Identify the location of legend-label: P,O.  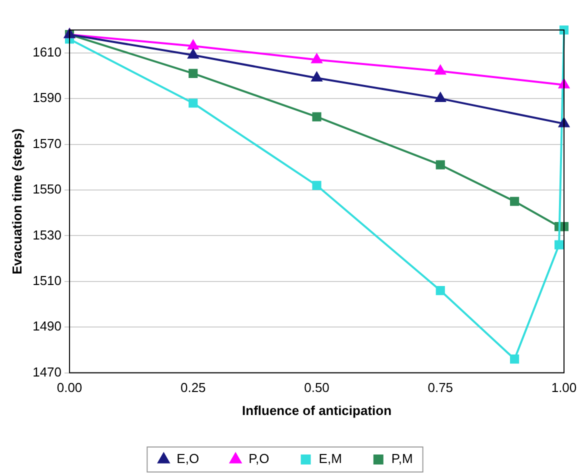
(259, 458).